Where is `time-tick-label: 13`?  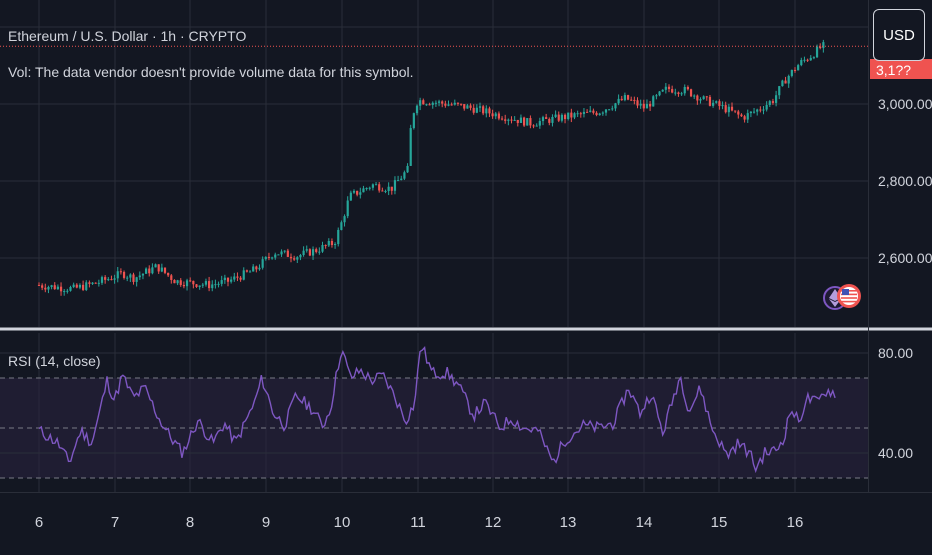 time-tick-label: 13 is located at coordinates (568, 522).